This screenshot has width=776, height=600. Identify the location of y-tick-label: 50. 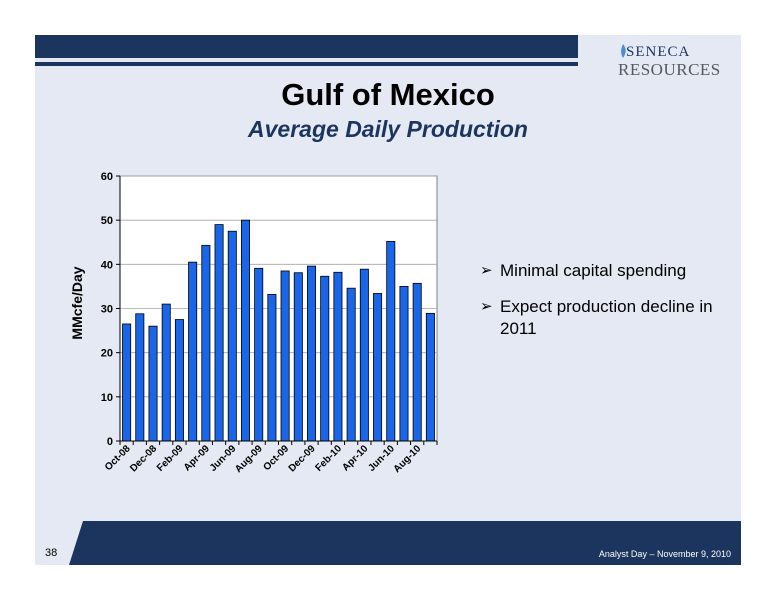
(107, 221).